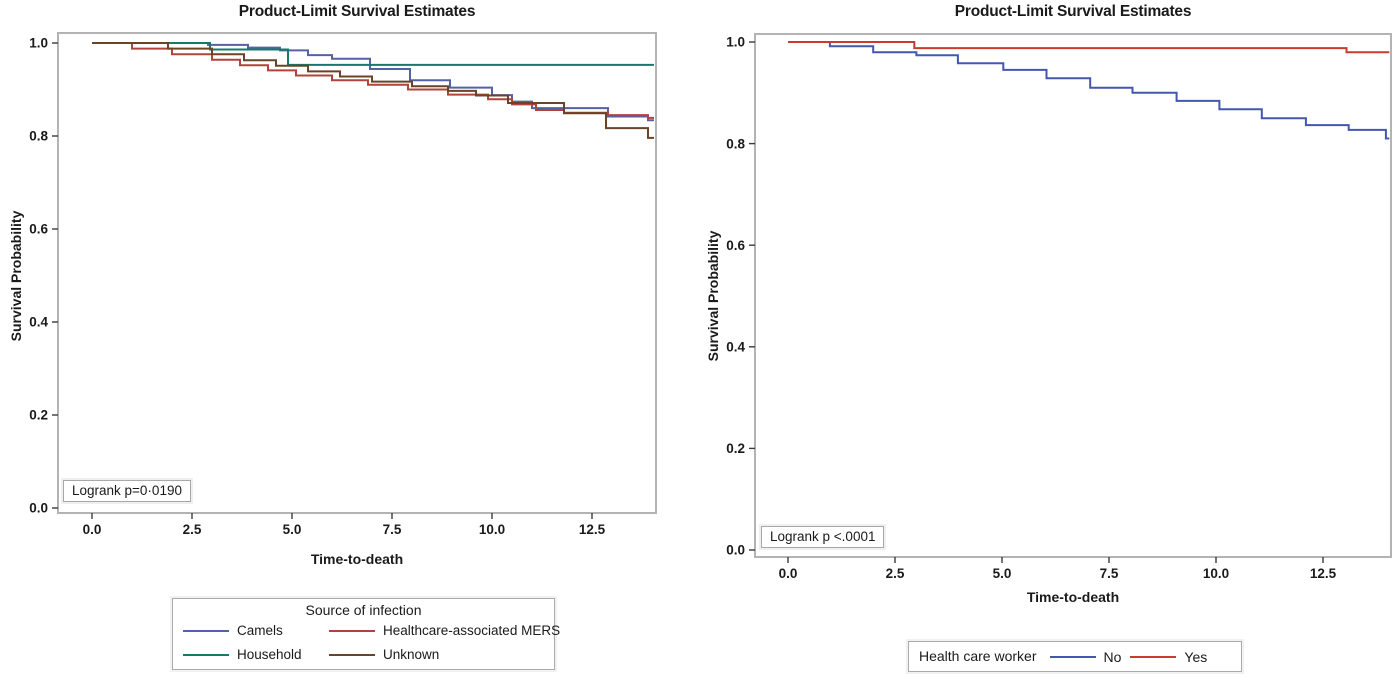 This screenshot has width=1400, height=674. What do you see at coordinates (357, 559) in the screenshot?
I see `left-x-axis-label: Time-to-death` at bounding box center [357, 559].